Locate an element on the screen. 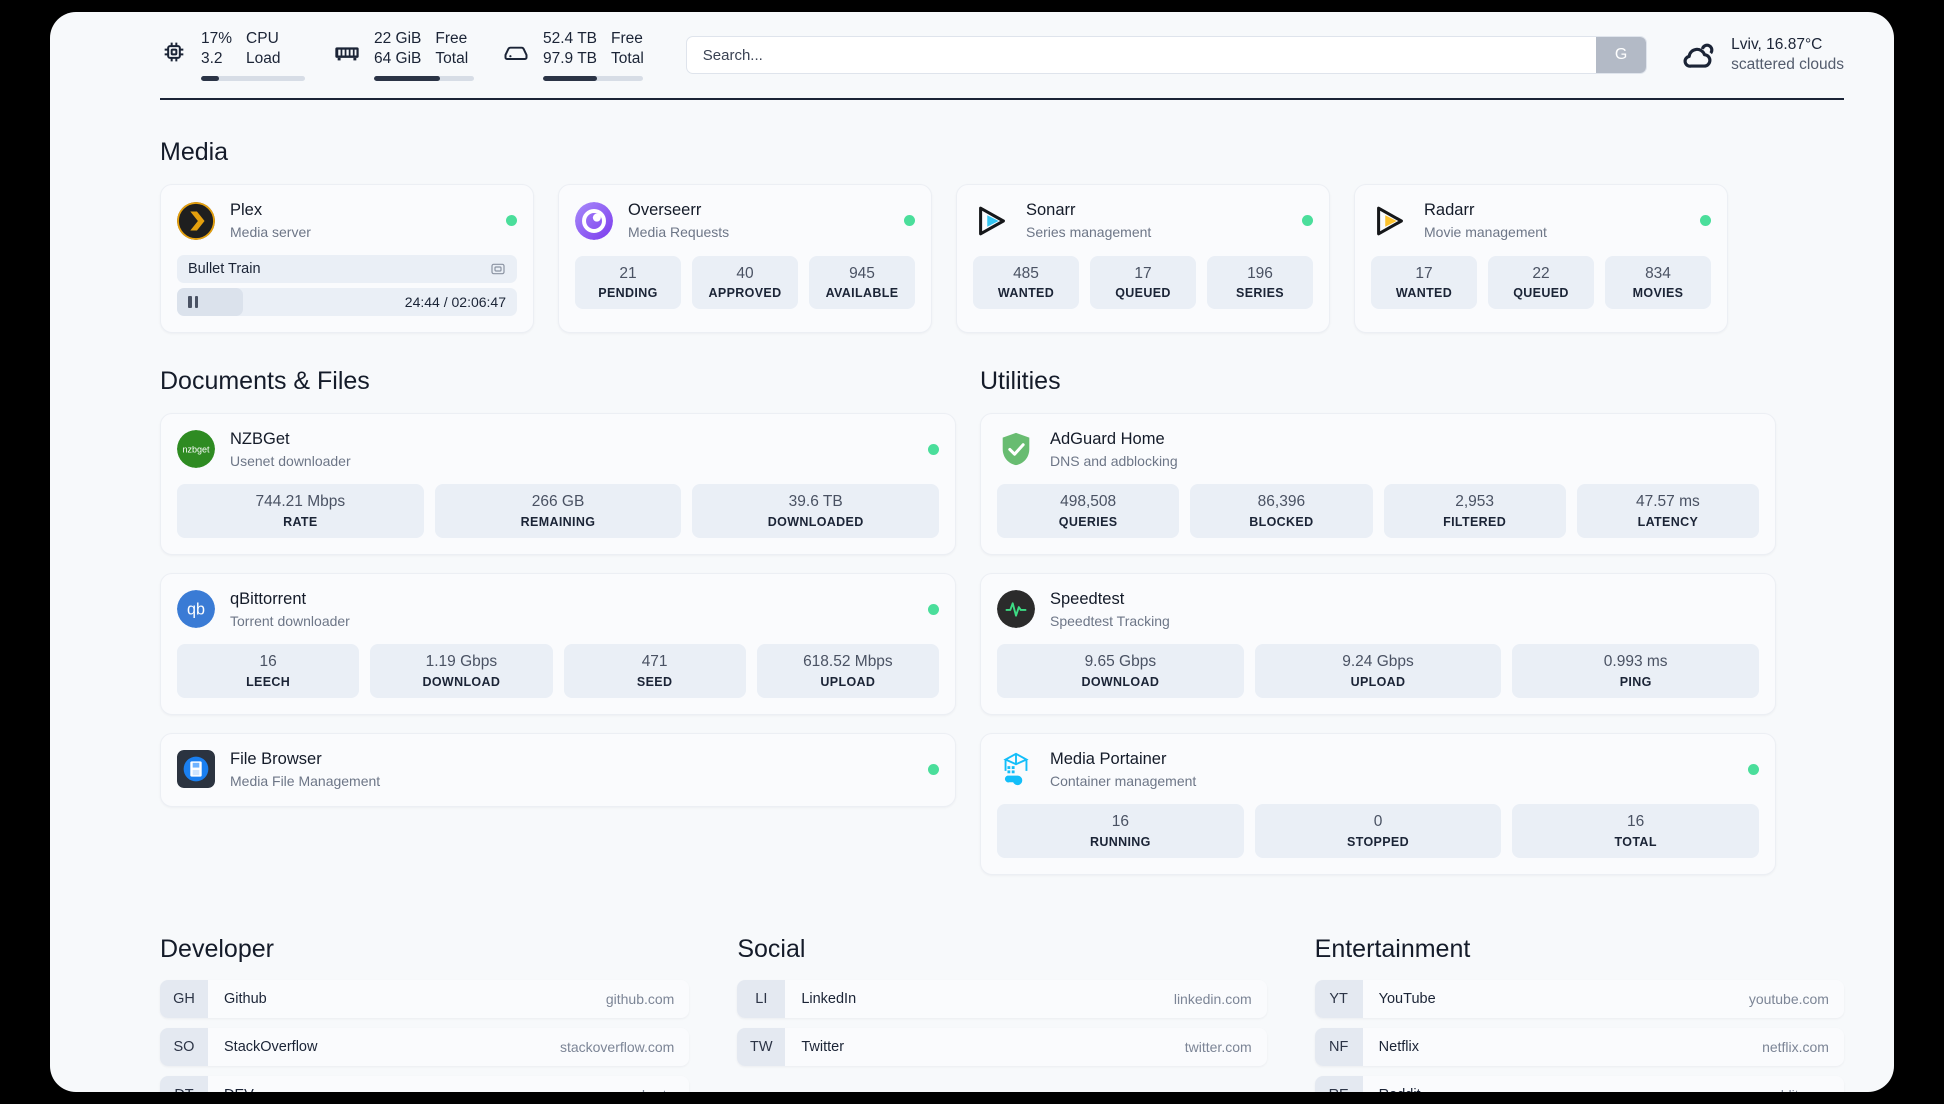 The width and height of the screenshot is (1944, 1104). adguard-shield-icon is located at coordinates (1016, 449).